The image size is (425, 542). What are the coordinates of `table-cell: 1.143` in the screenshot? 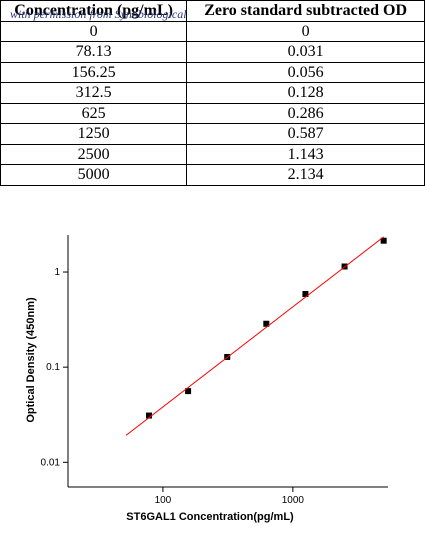 It's located at (305, 154).